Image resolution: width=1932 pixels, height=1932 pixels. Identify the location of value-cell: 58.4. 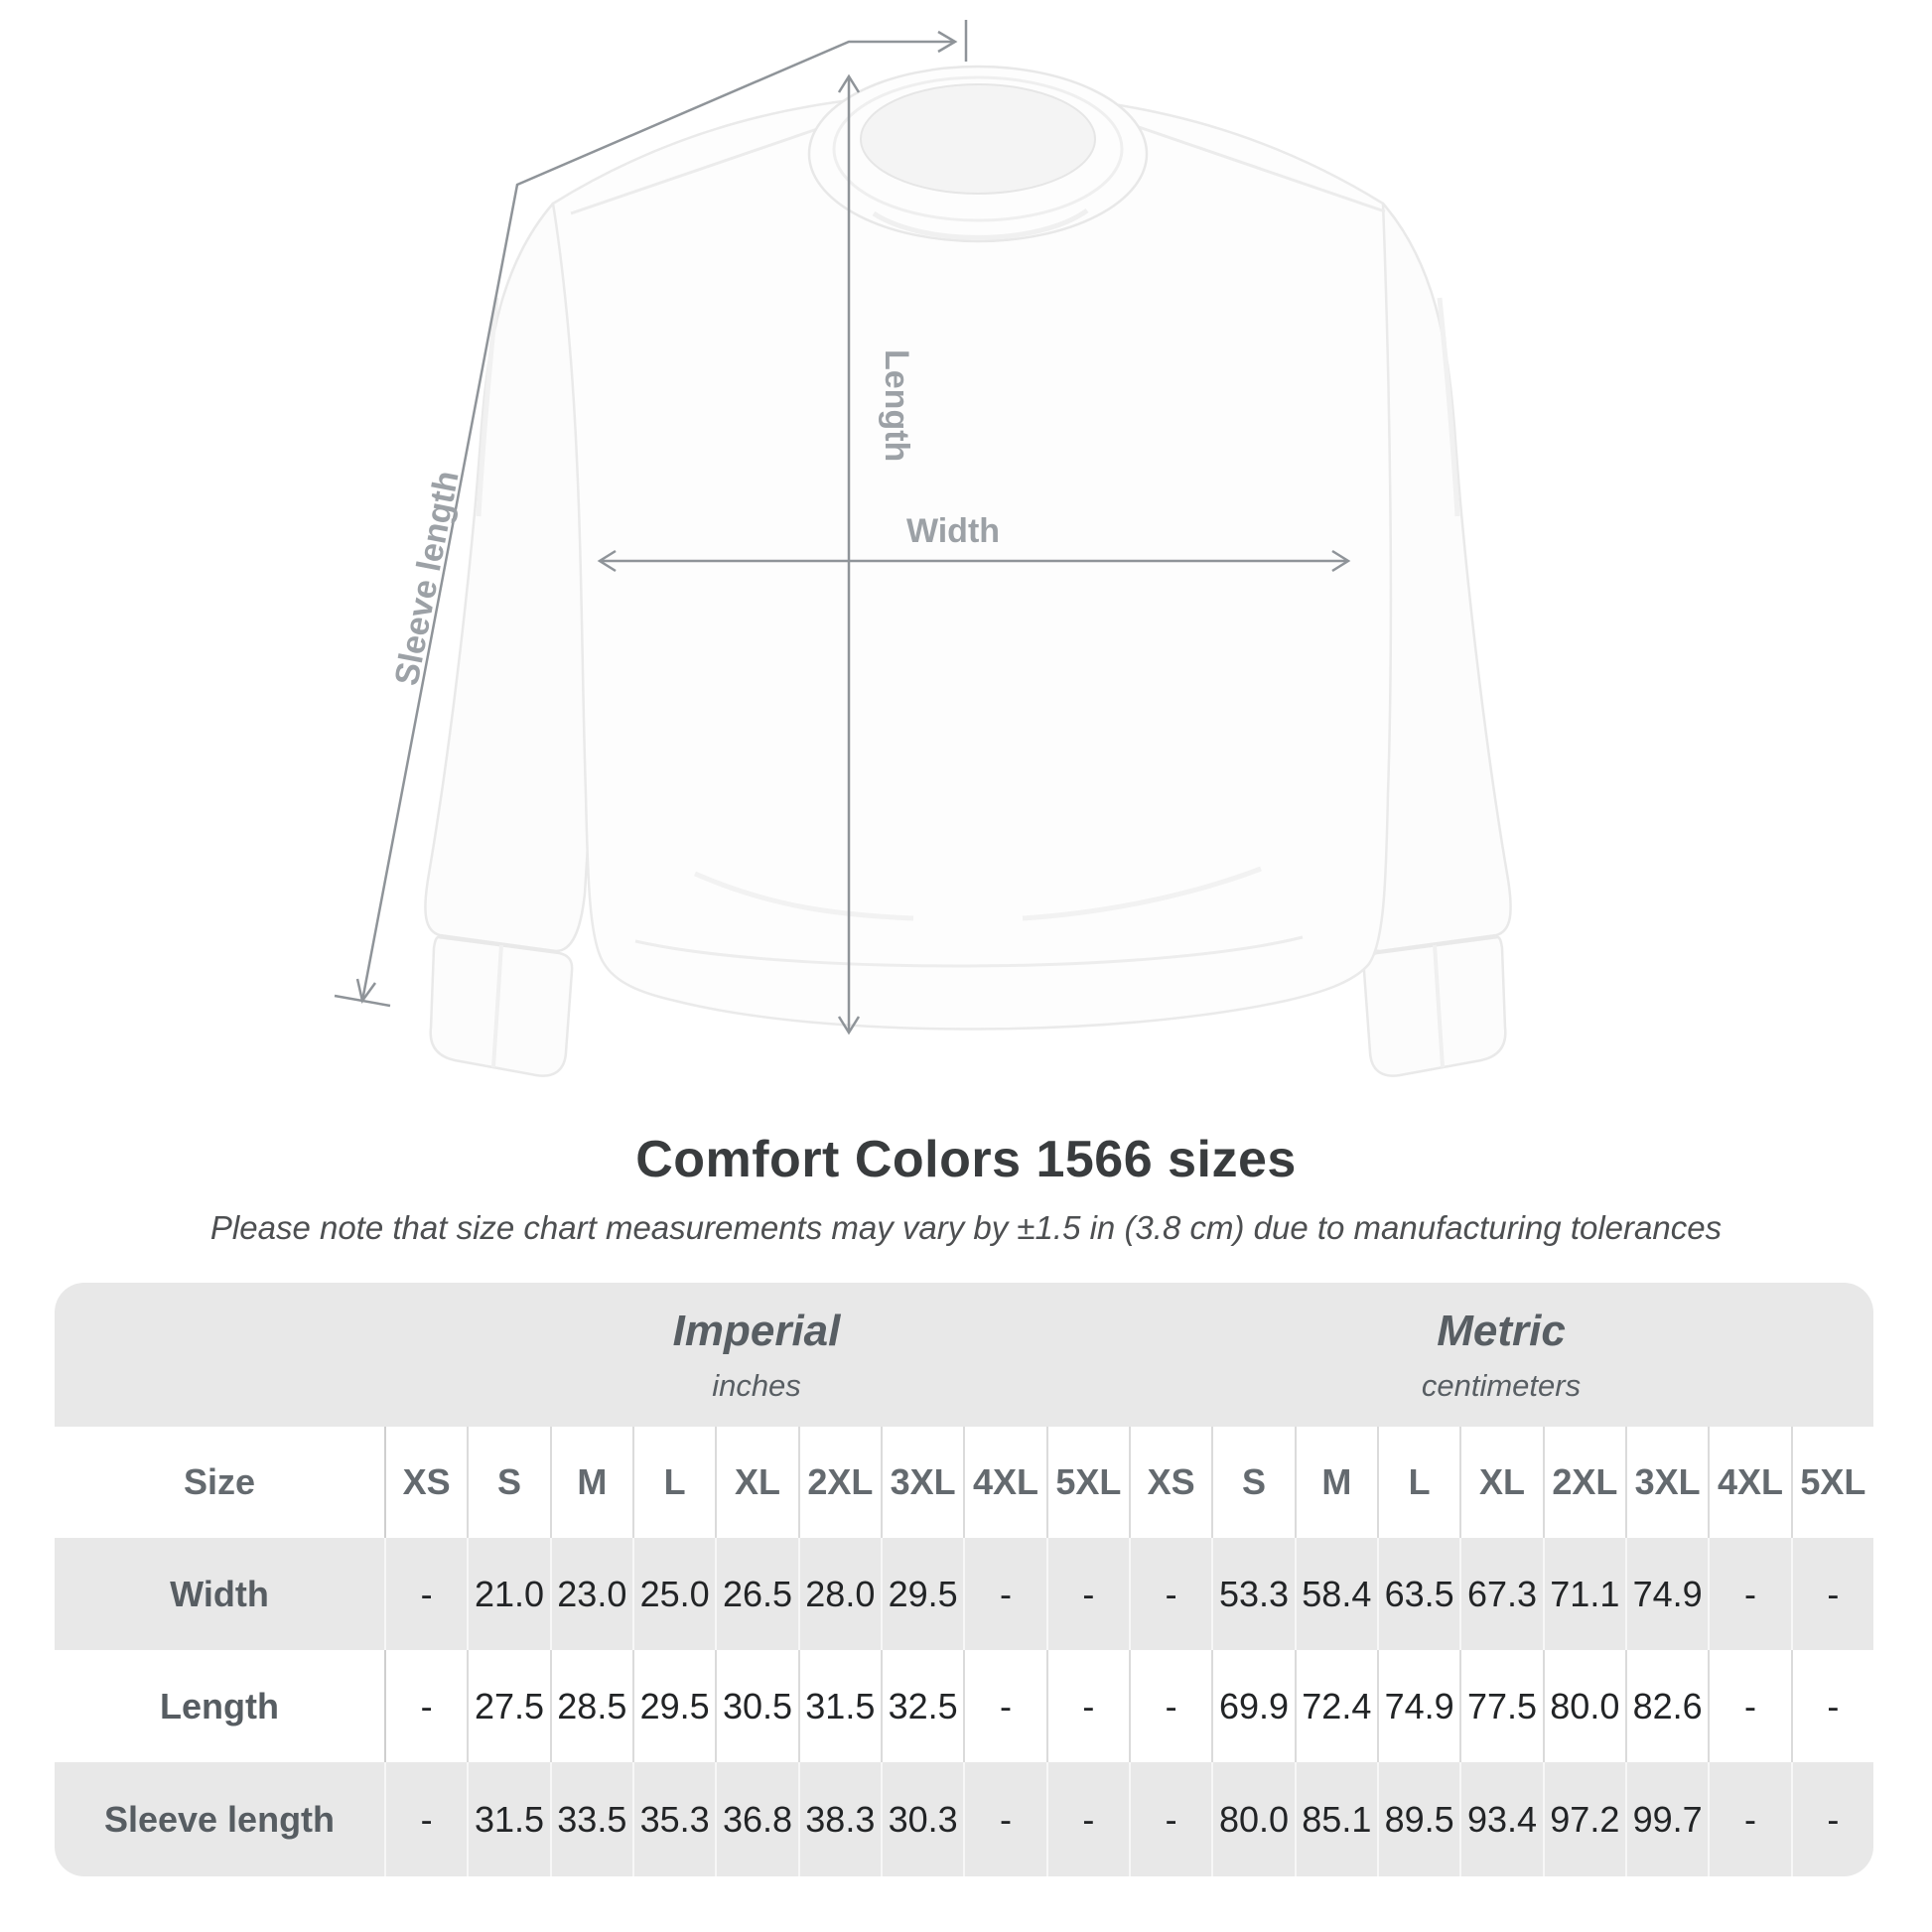
(1335, 1594).